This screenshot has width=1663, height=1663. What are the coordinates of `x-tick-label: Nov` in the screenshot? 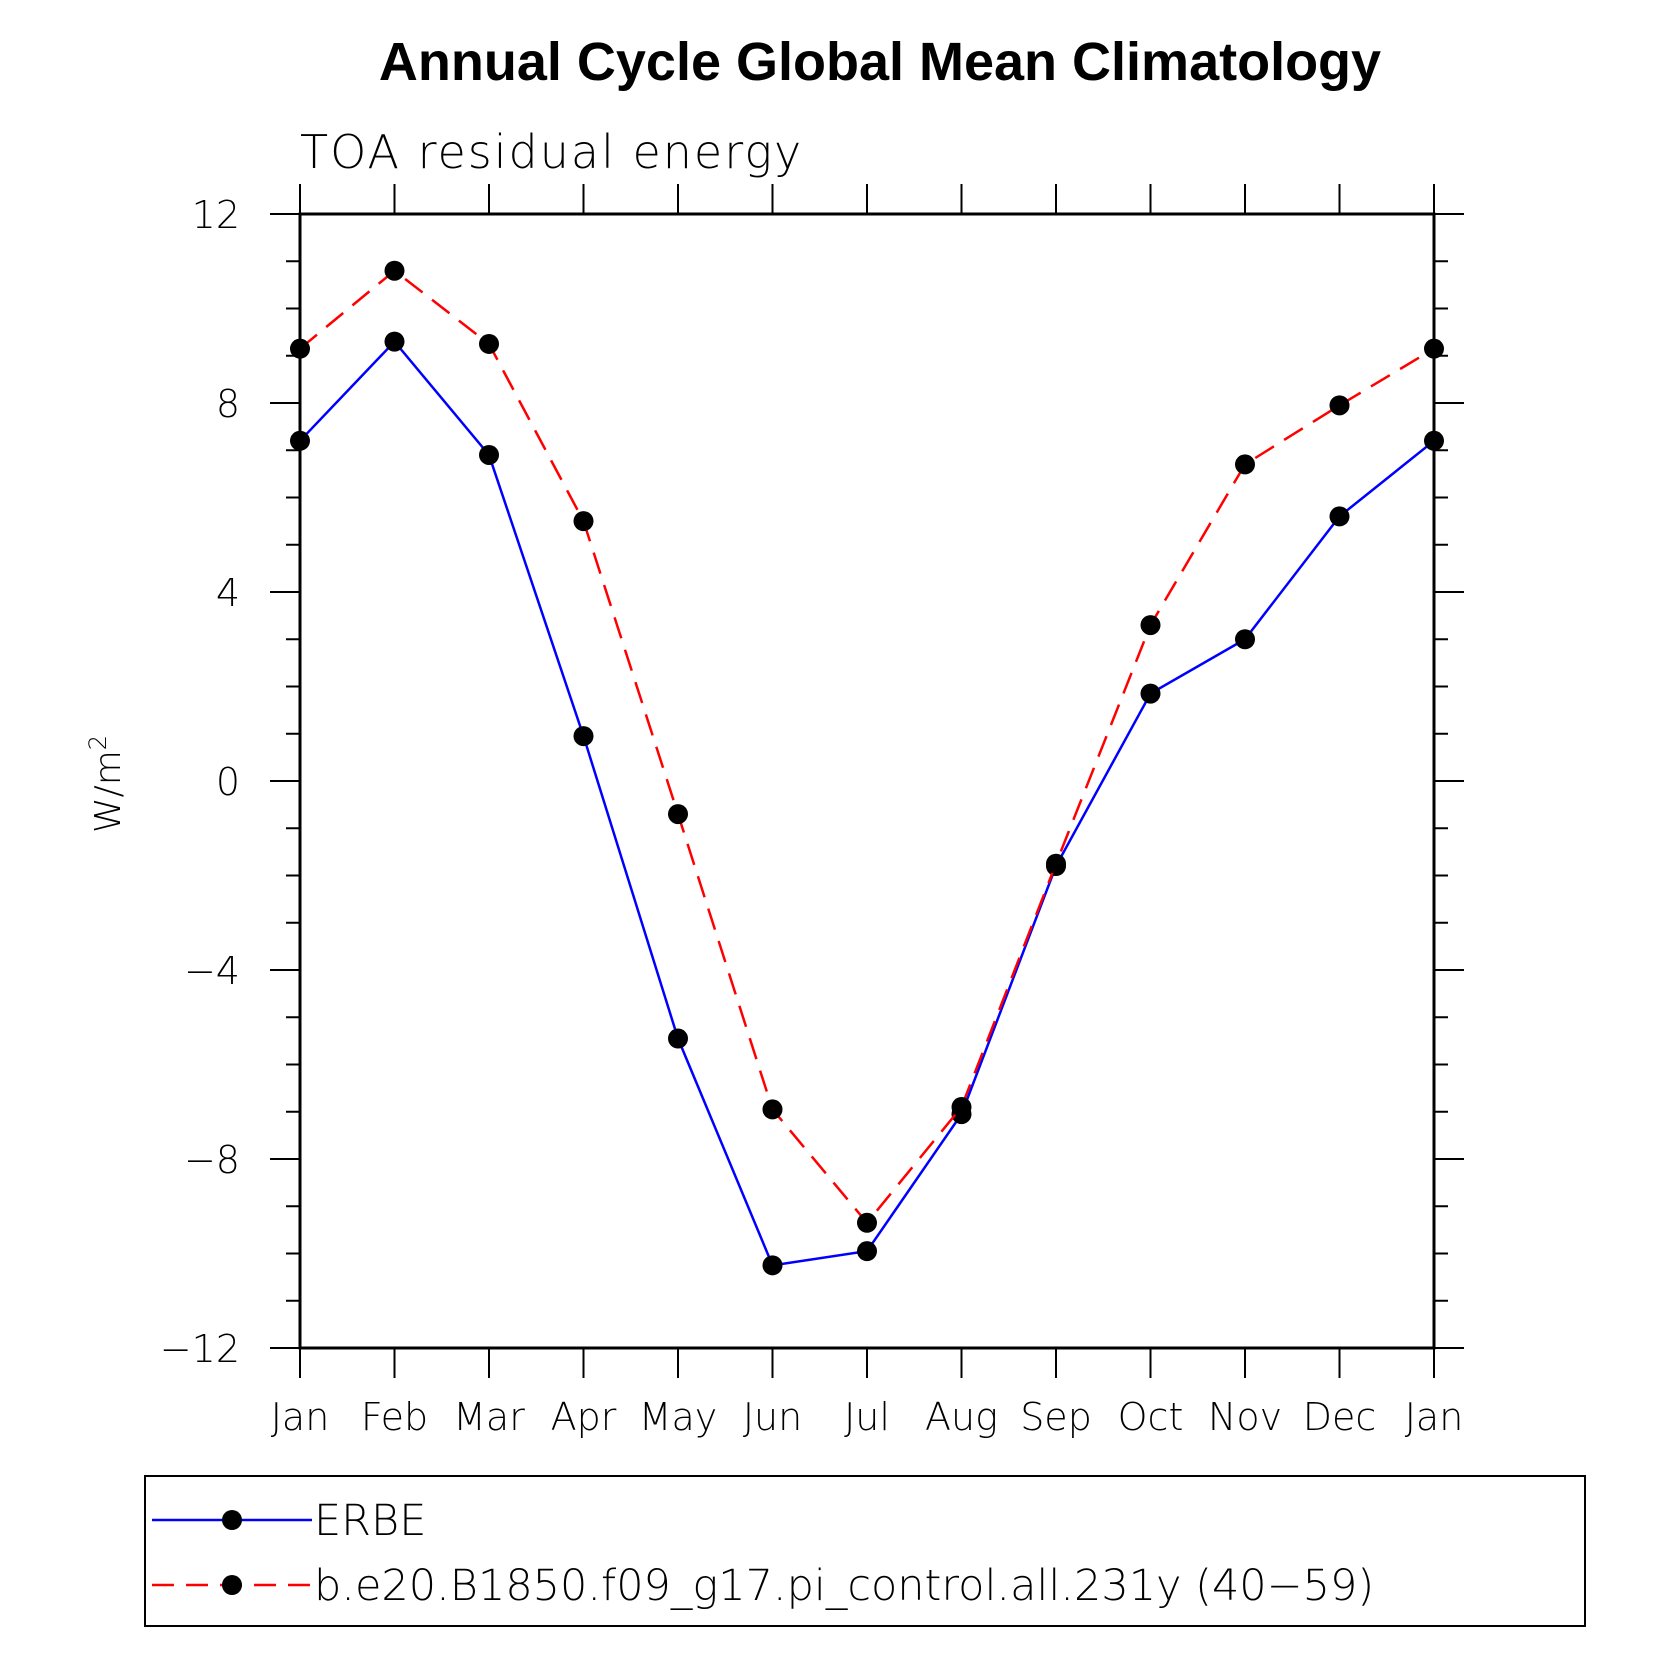 It's located at (1245, 1417).